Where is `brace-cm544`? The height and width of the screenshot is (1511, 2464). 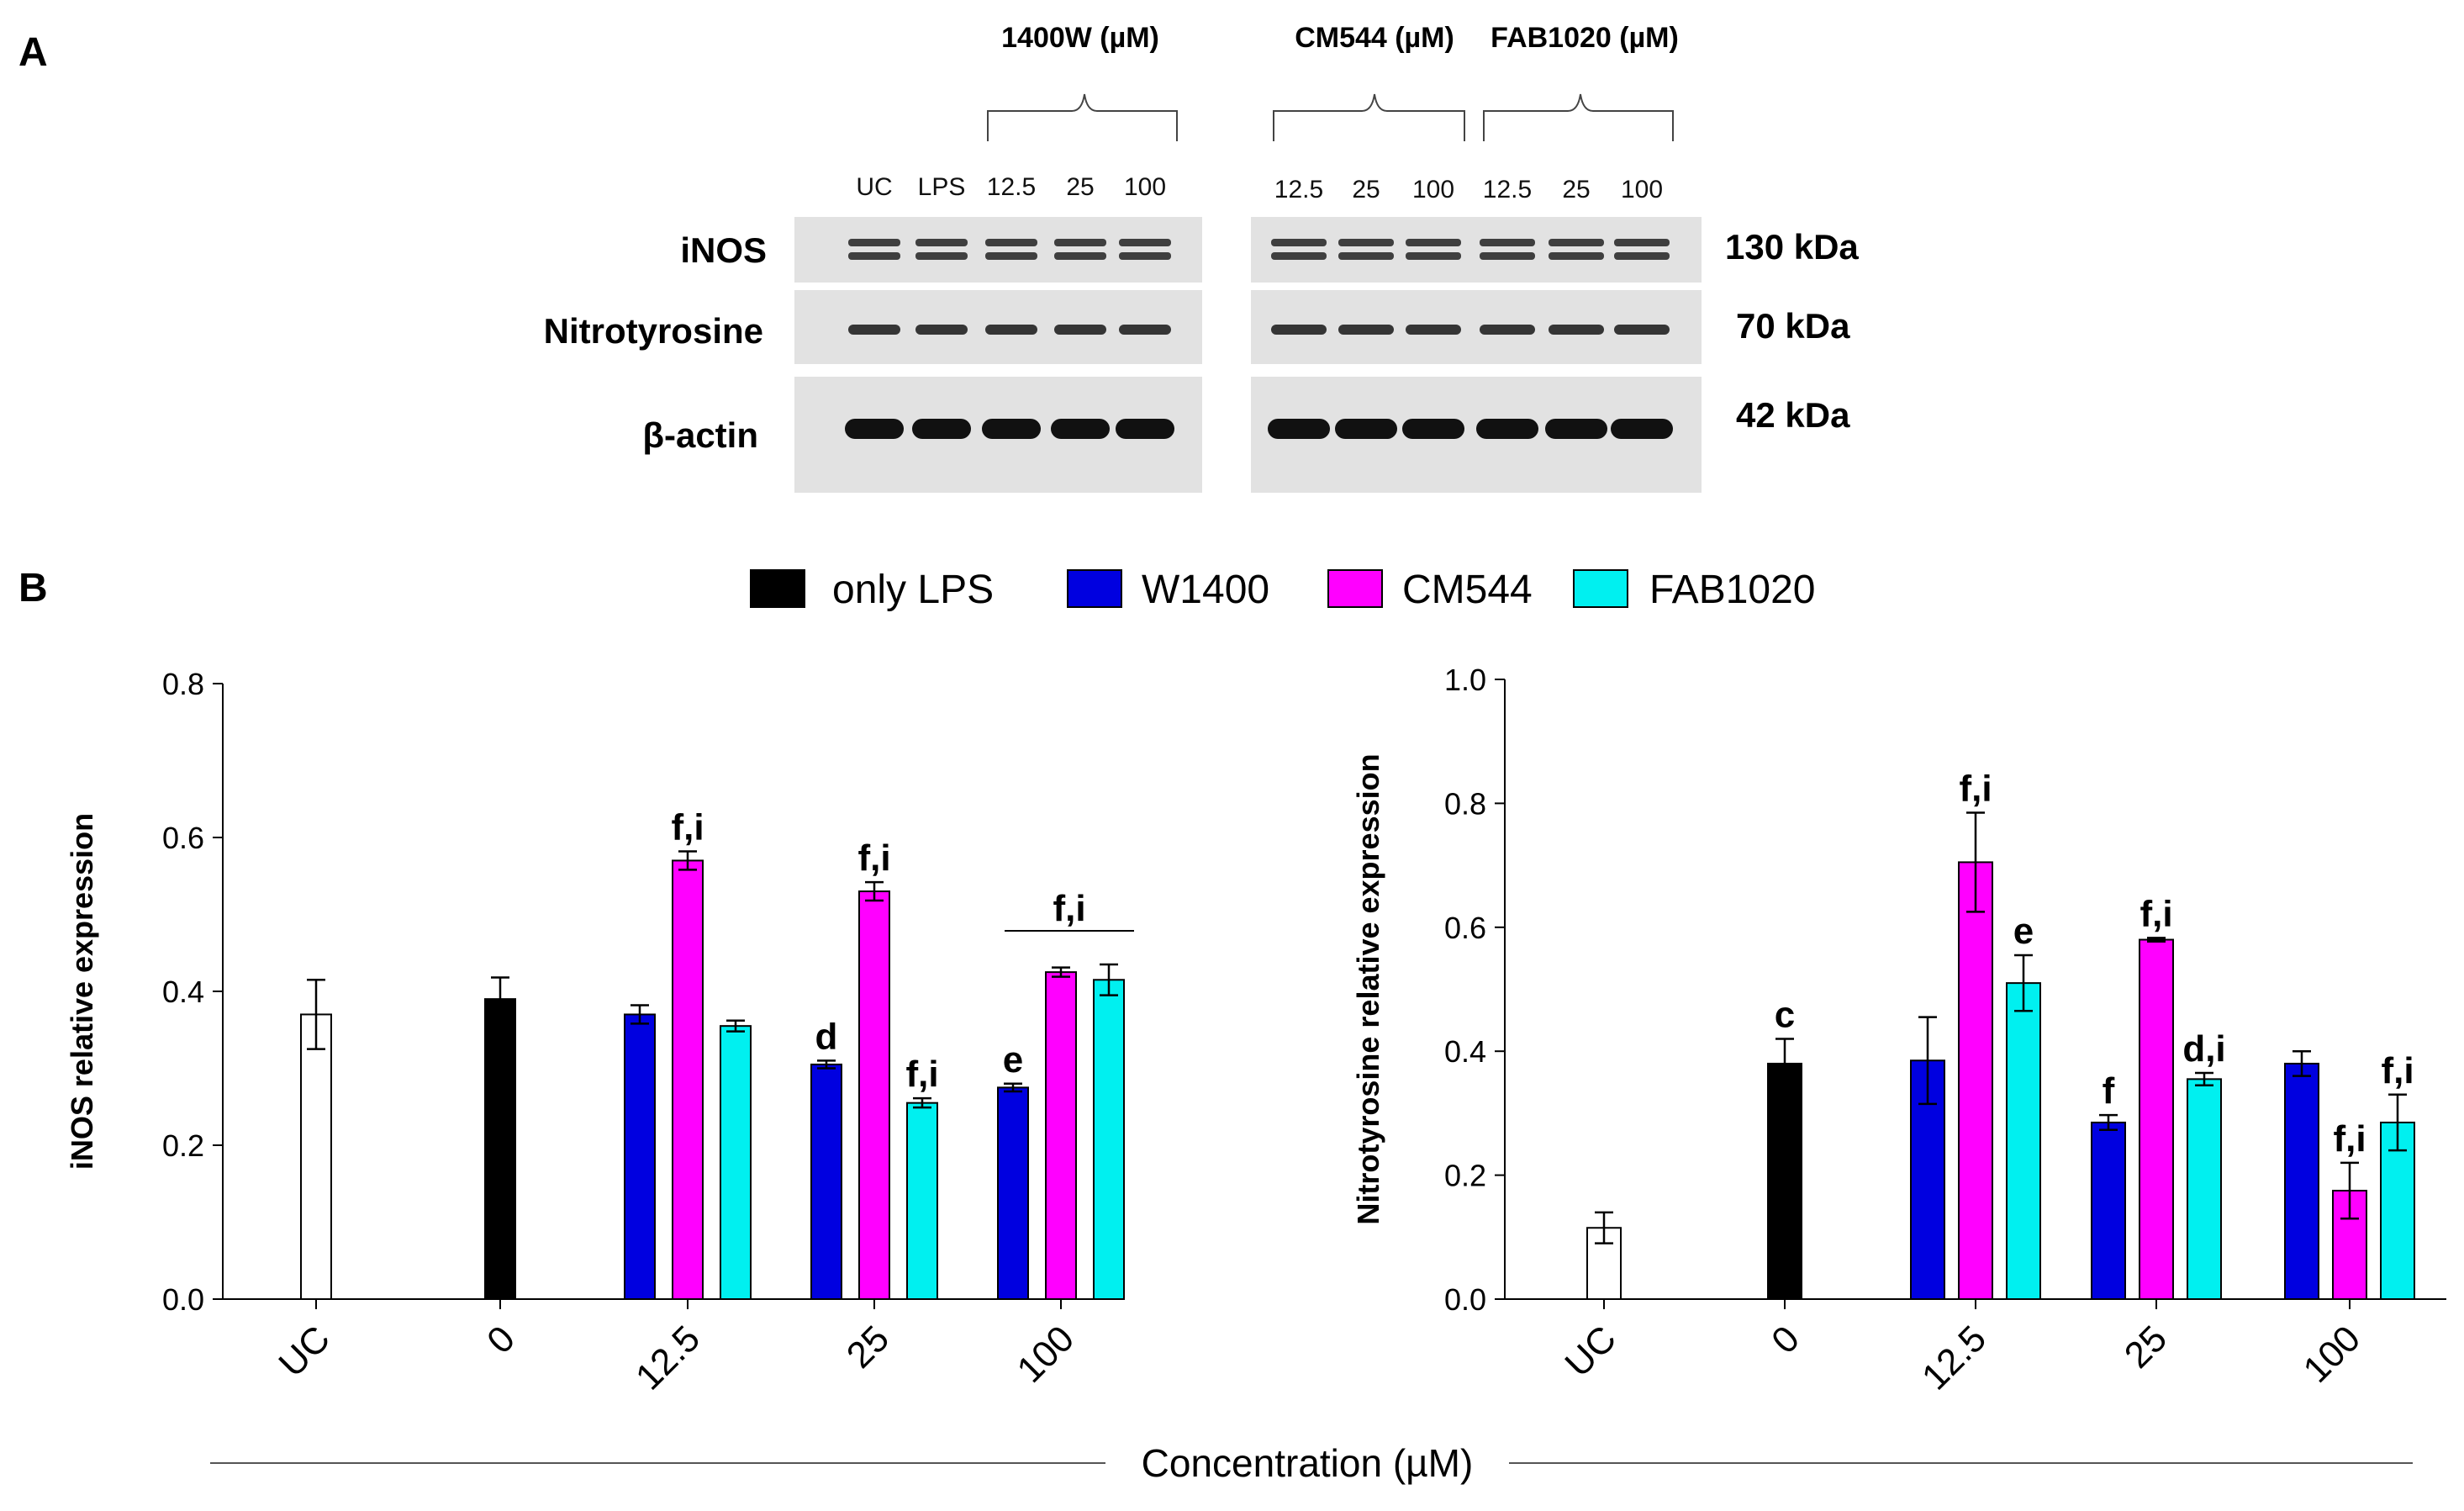
brace-cm544 is located at coordinates (1369, 117).